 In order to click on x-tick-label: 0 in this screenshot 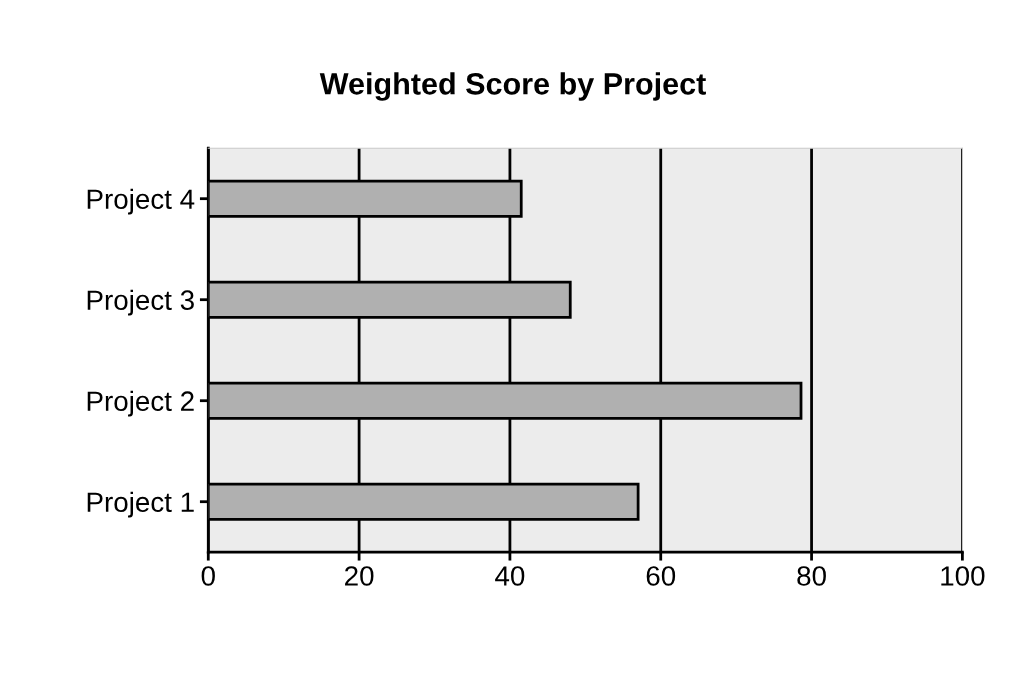, I will do `click(208, 576)`.